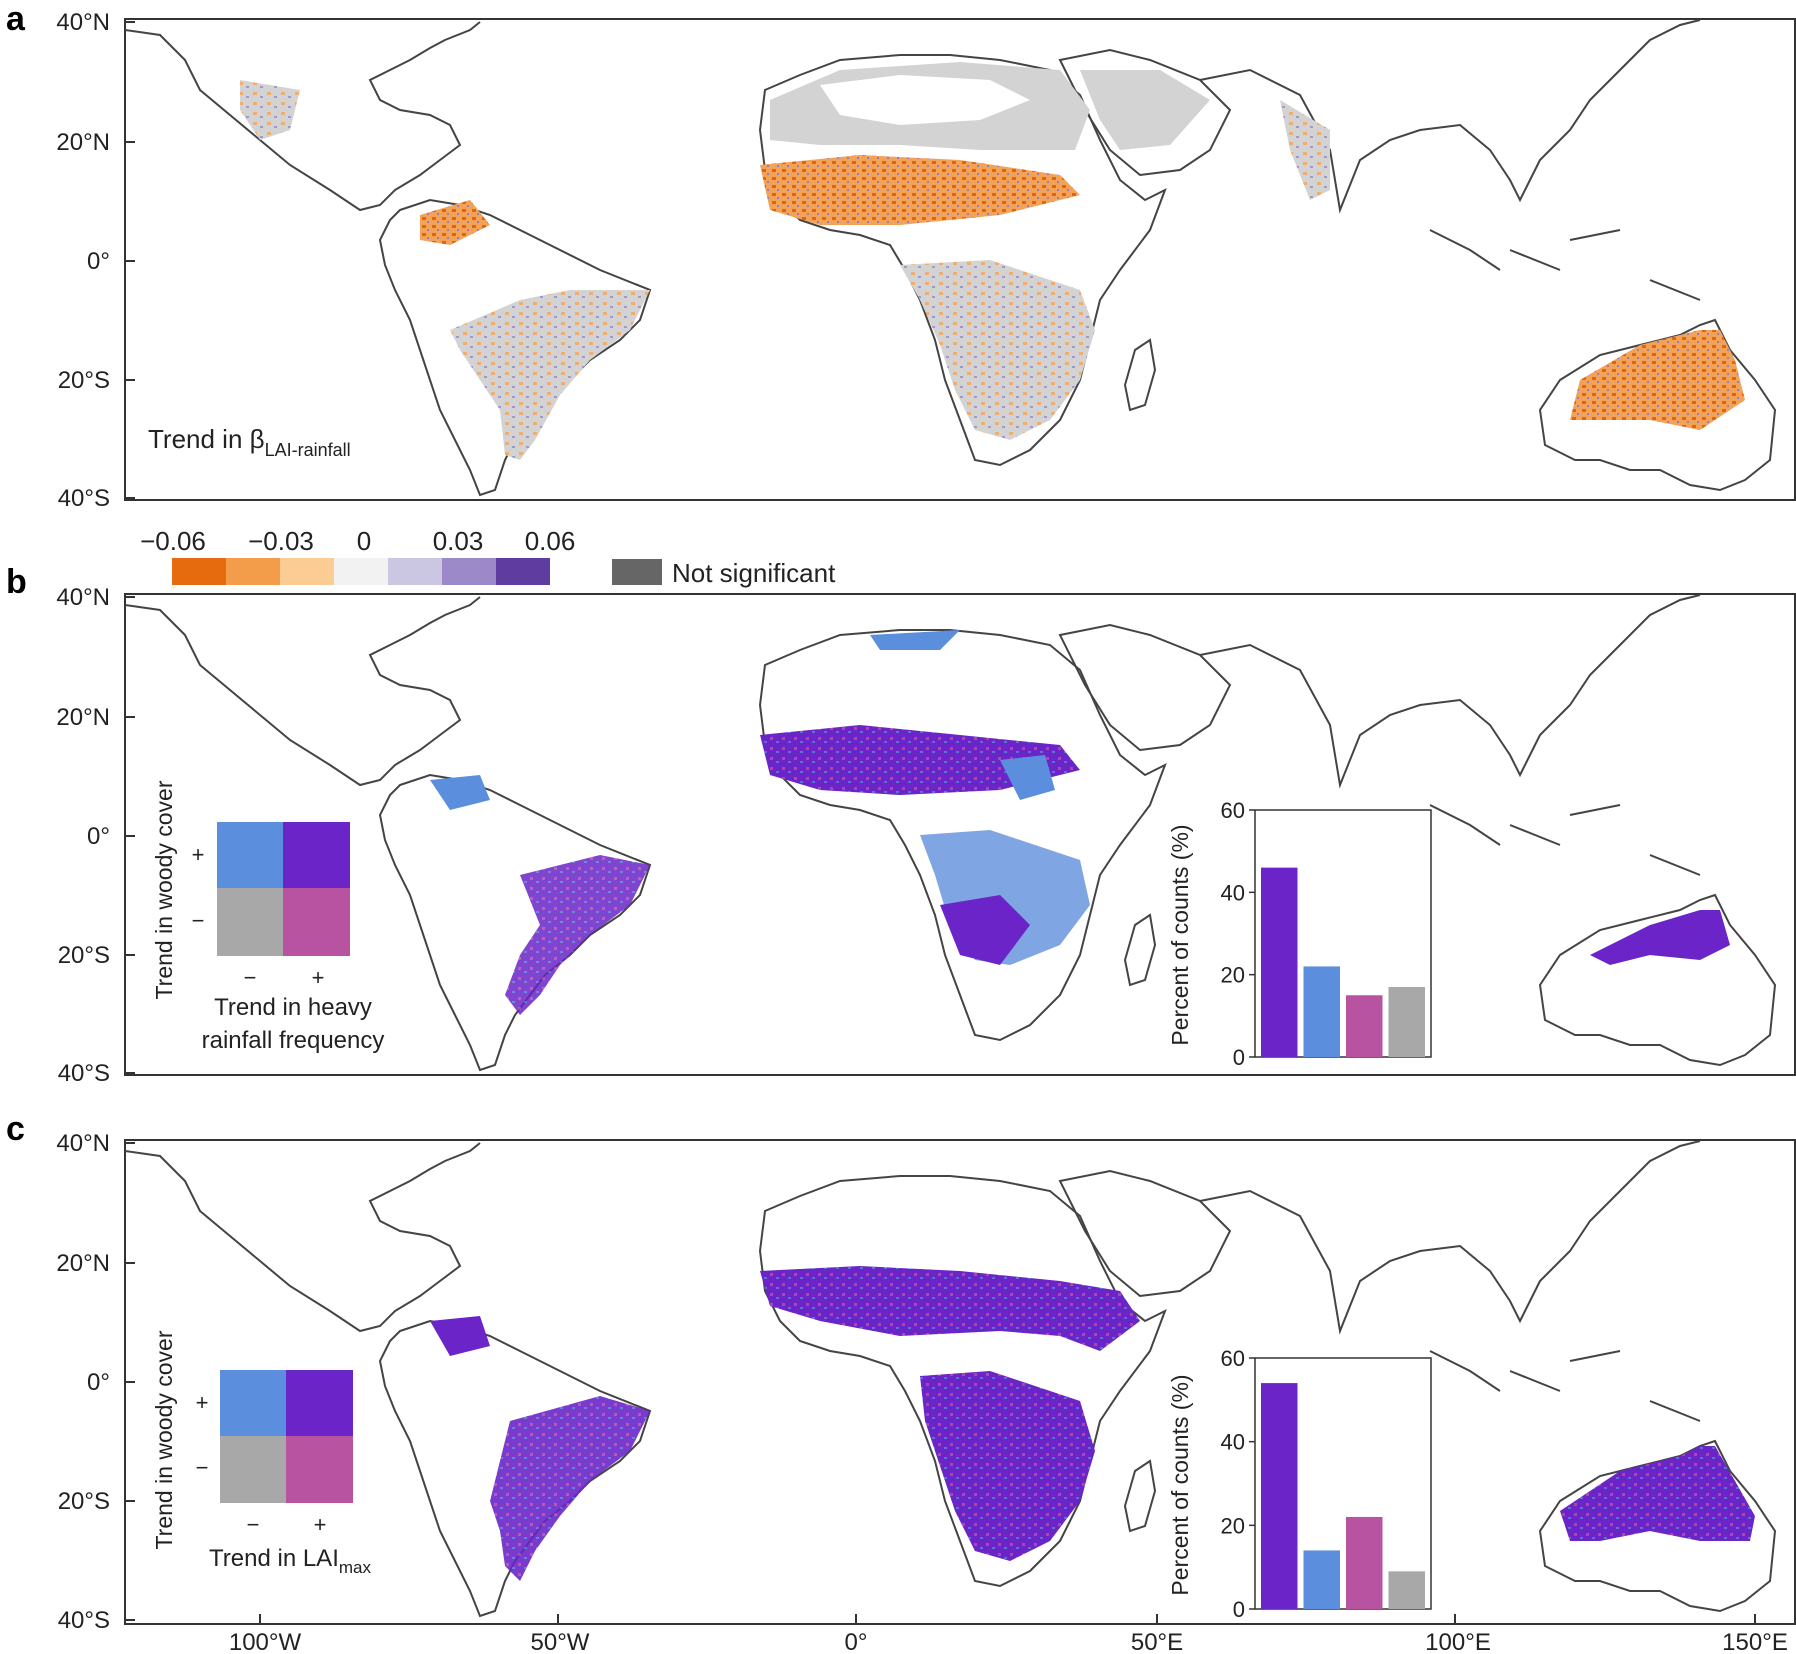 This screenshot has width=1796, height=1654. What do you see at coordinates (265, 1641) in the screenshot?
I see `lon-tick: 100°W` at bounding box center [265, 1641].